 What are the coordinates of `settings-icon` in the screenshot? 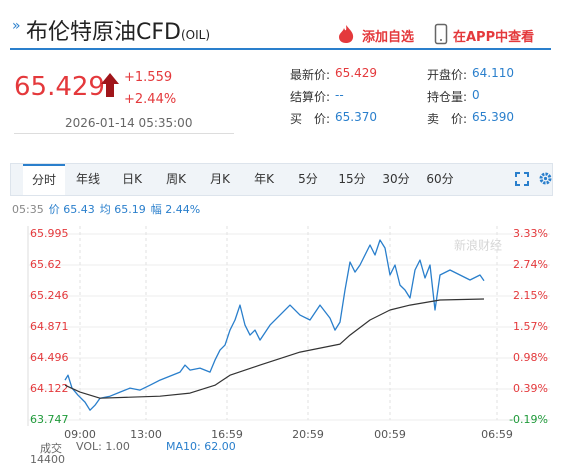 It's located at (545, 178).